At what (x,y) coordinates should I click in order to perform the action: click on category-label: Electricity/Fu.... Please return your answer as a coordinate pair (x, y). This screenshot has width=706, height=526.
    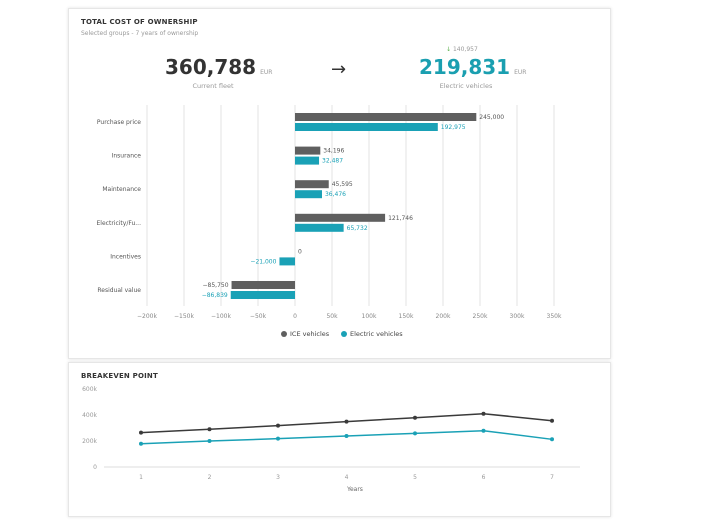
    Looking at the image, I should click on (119, 223).